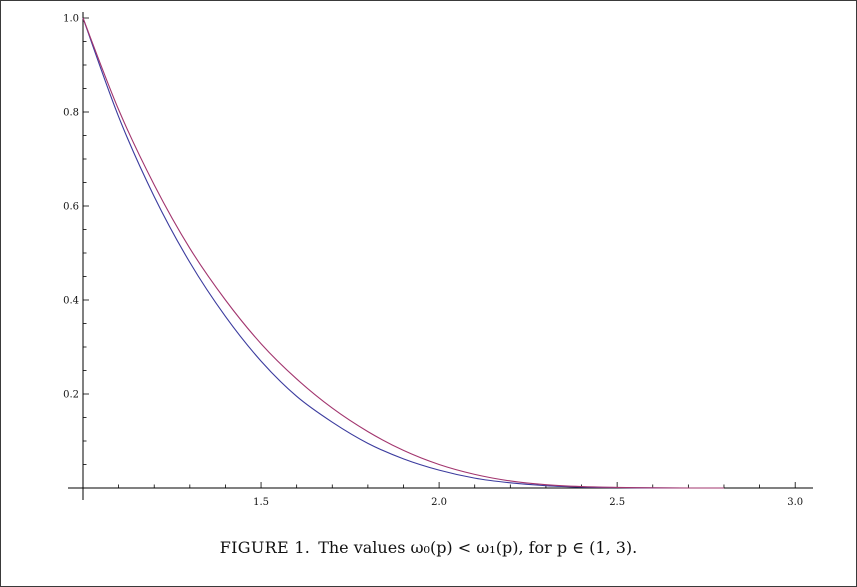  I want to click on x-tick-label: 2.0, so click(439, 502).